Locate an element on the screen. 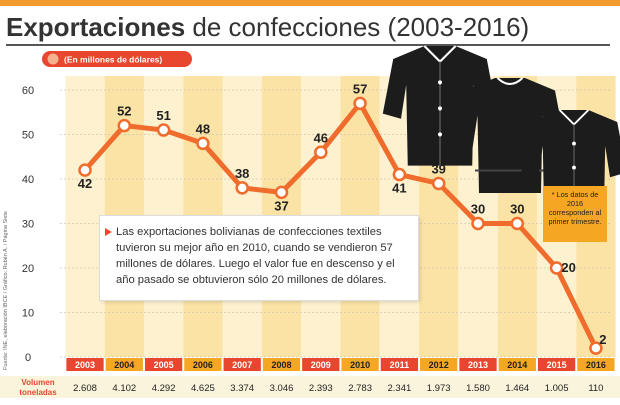  volume-value: 1.973 is located at coordinates (439, 388).